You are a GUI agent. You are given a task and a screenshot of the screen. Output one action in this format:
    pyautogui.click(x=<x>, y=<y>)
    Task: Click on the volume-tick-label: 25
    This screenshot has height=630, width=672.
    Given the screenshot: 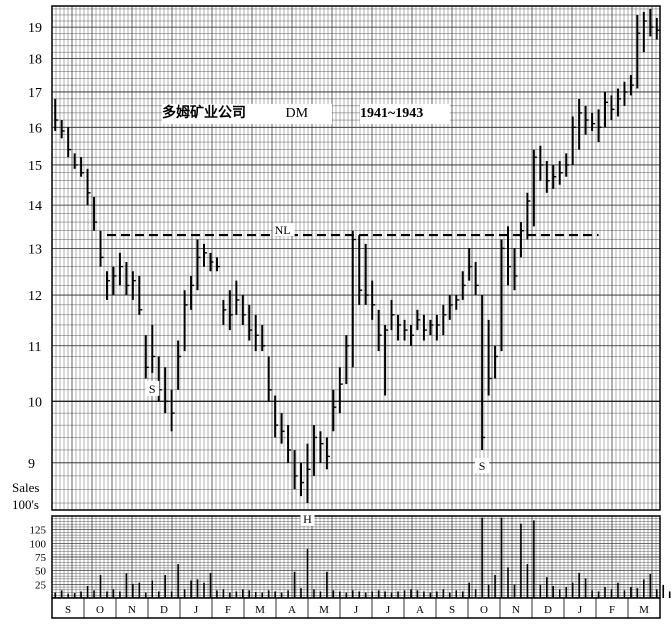 What is the action you would take?
    pyautogui.click(x=41, y=585)
    